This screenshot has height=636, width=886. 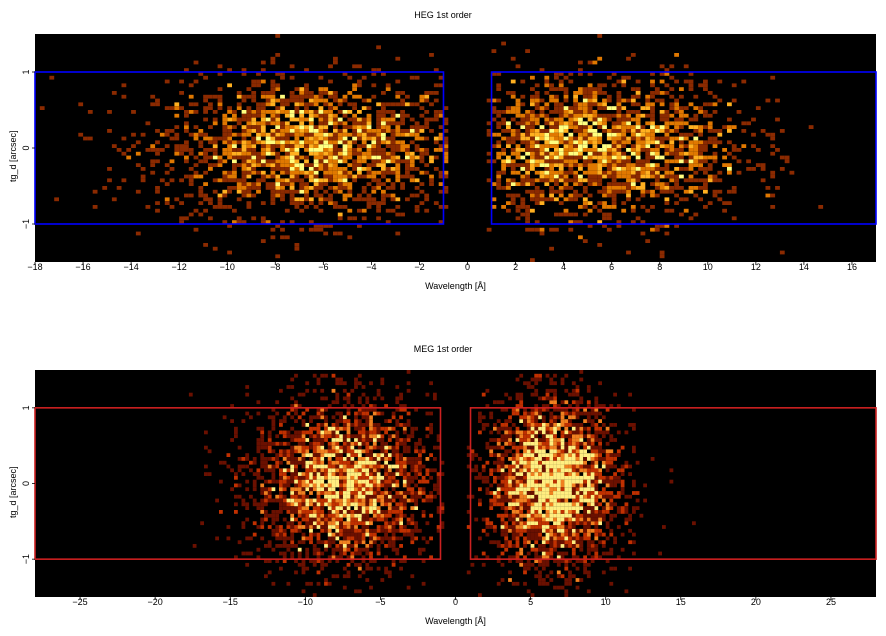 What do you see at coordinates (611, 267) in the screenshot?
I see `heg-x-tick-label: 6` at bounding box center [611, 267].